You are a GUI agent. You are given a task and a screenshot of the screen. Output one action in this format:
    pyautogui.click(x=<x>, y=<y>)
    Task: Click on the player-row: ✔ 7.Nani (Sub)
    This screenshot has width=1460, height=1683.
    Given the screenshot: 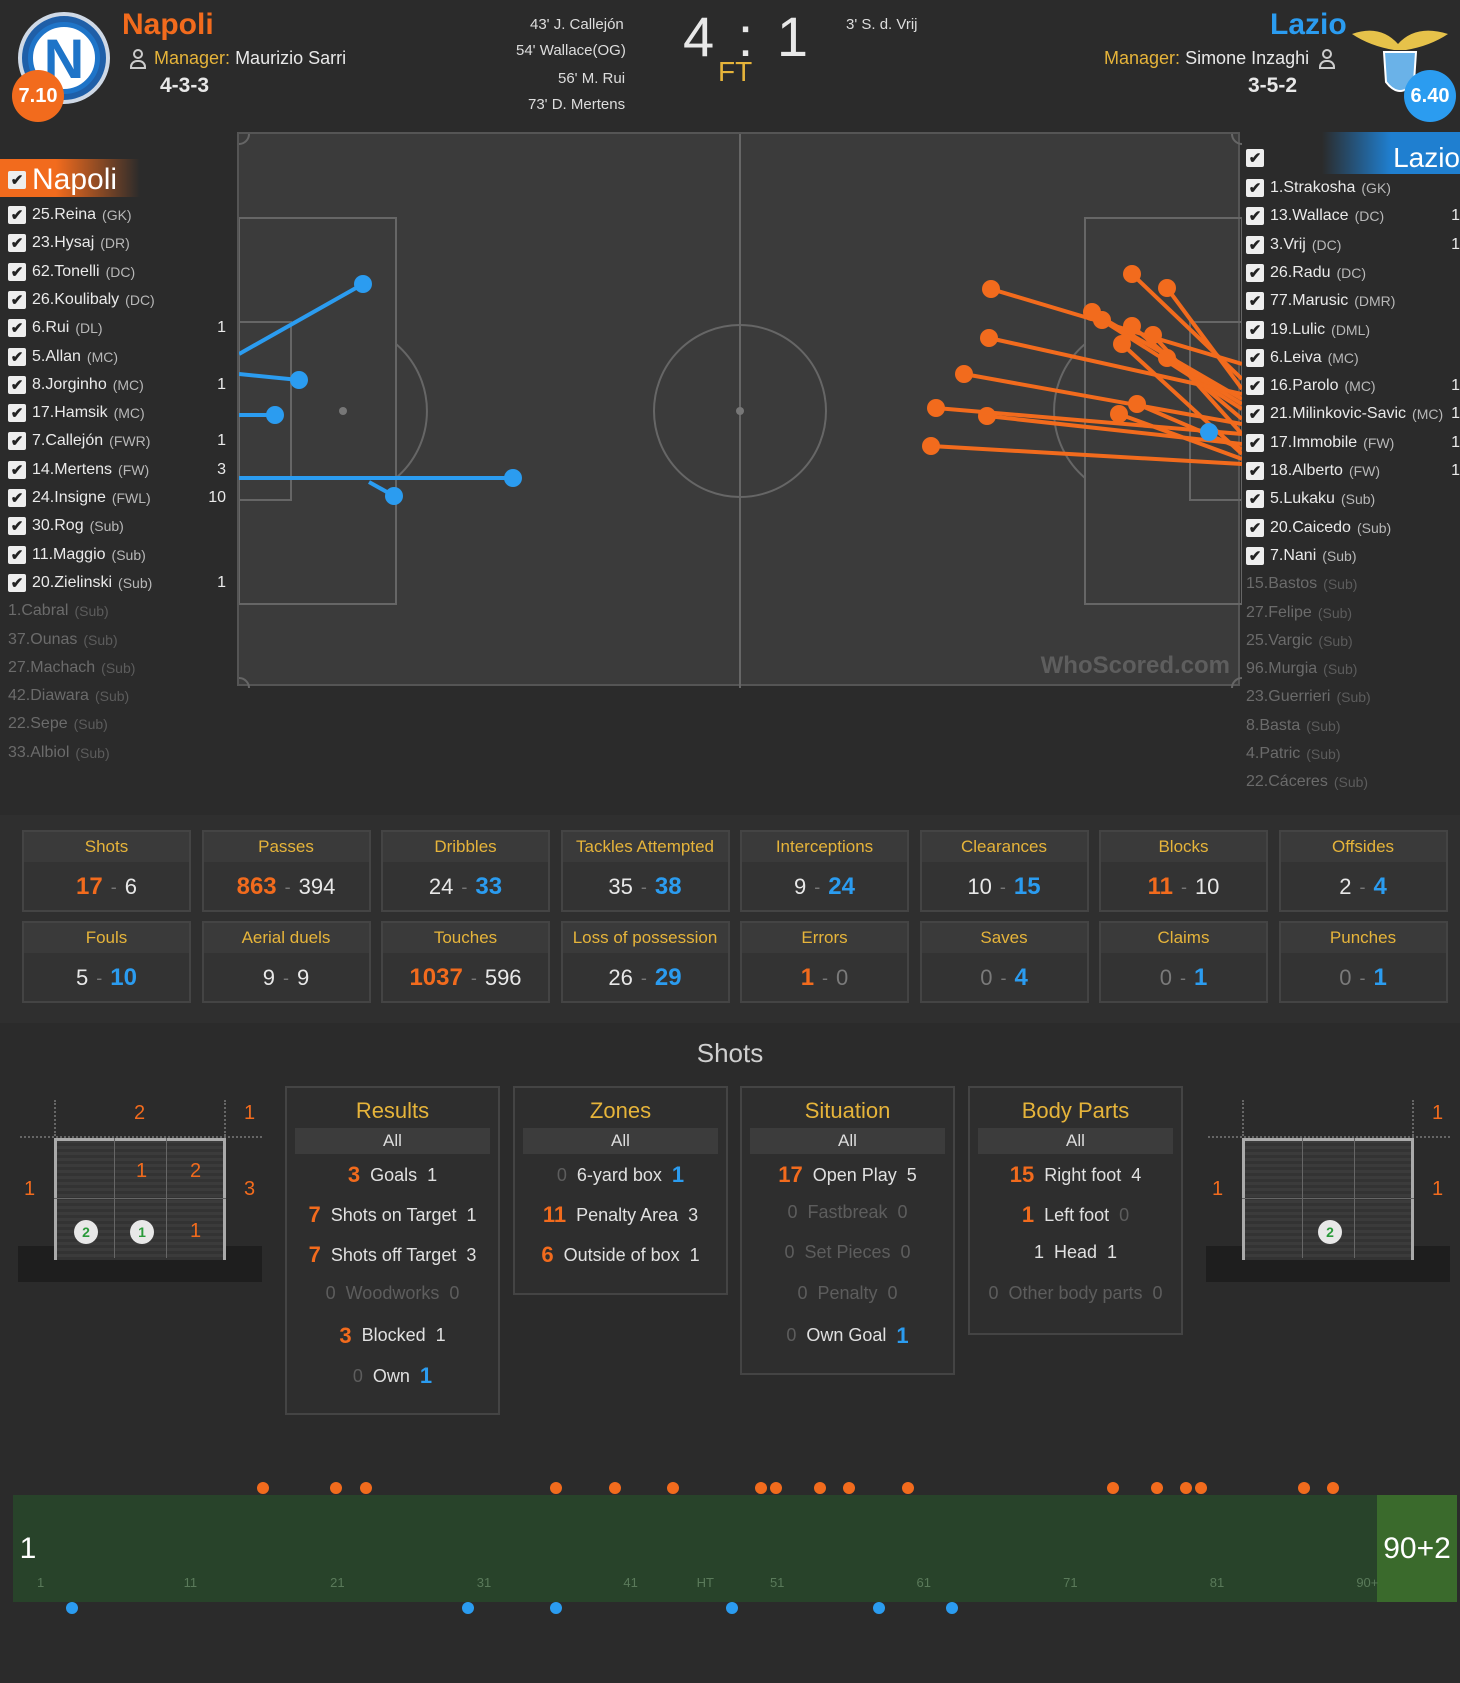 What is the action you would take?
    pyautogui.click(x=1353, y=556)
    